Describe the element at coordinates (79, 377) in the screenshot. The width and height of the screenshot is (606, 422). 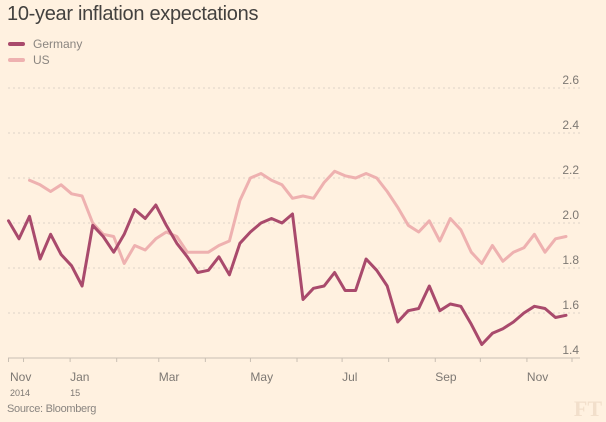
I see `x-tick-label: Jan` at that location.